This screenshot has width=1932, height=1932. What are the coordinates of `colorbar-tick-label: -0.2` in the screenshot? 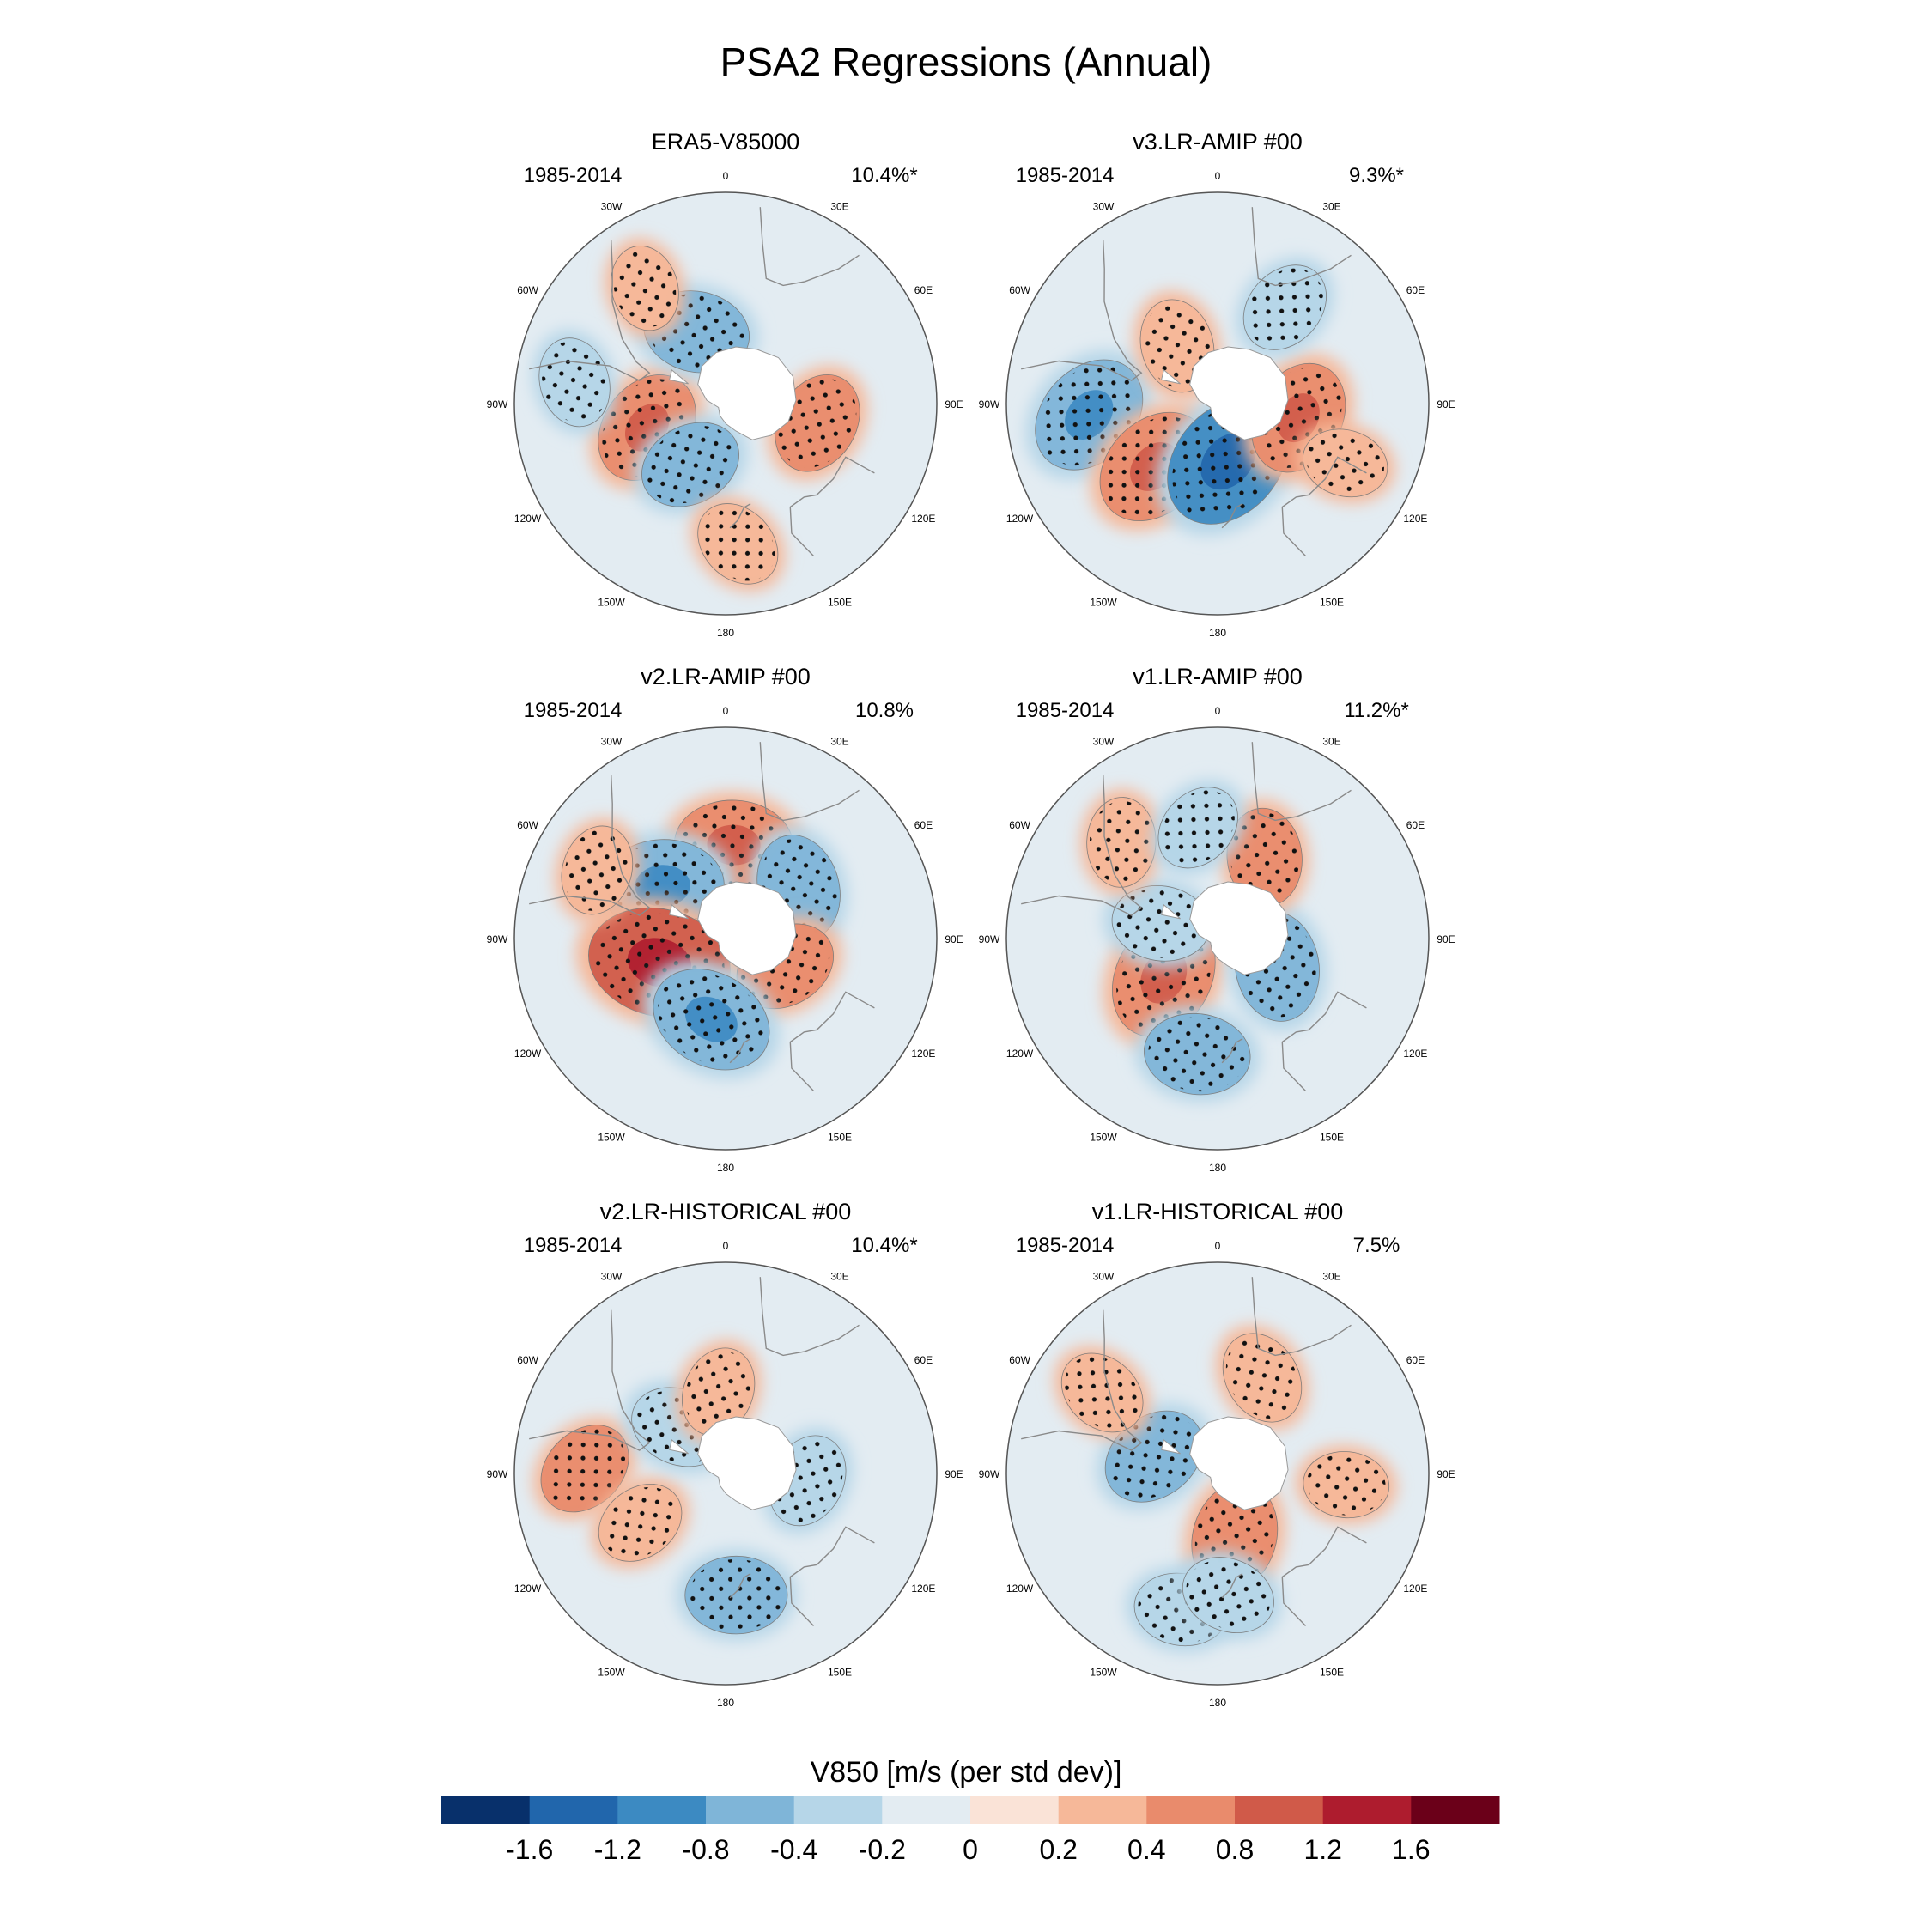 It's located at (882, 1850).